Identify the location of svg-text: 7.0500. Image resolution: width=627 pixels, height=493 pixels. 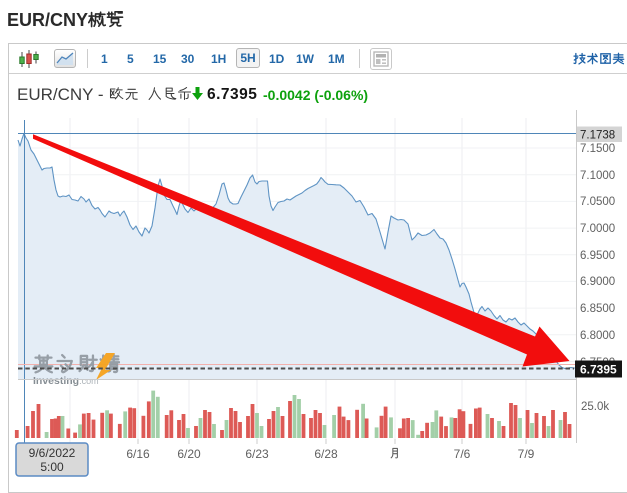
(597, 202).